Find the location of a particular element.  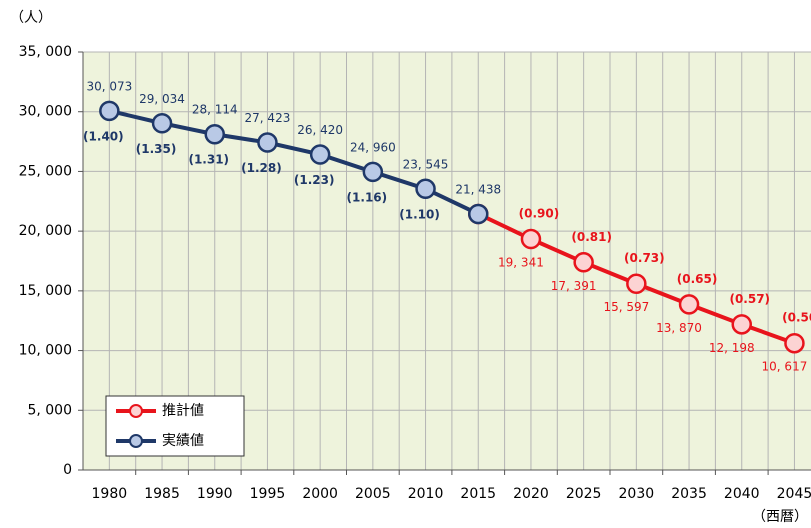

y-tick-label: 15, 000 is located at coordinates (45, 291).